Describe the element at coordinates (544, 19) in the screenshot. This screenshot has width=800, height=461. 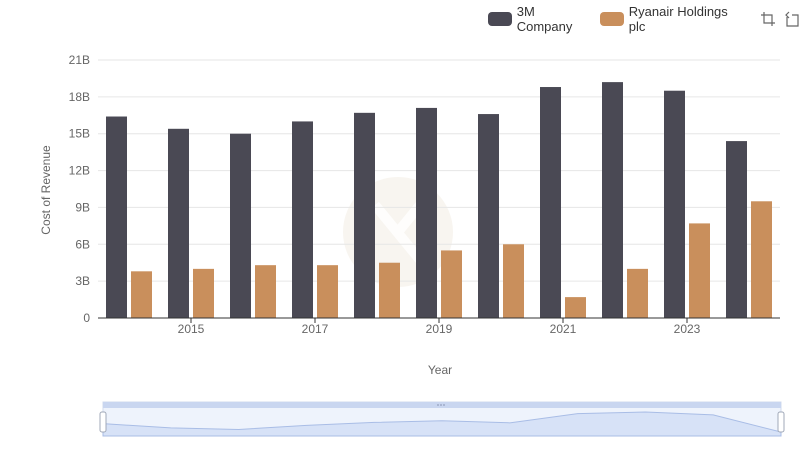
I see `legend-label-3m: 3M Company` at that location.